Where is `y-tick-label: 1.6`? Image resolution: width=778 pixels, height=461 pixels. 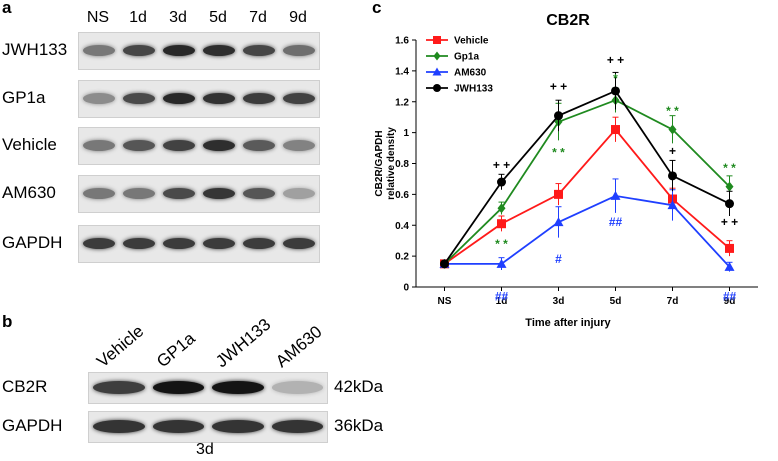
y-tick-label: 1.6 is located at coordinates (402, 41).